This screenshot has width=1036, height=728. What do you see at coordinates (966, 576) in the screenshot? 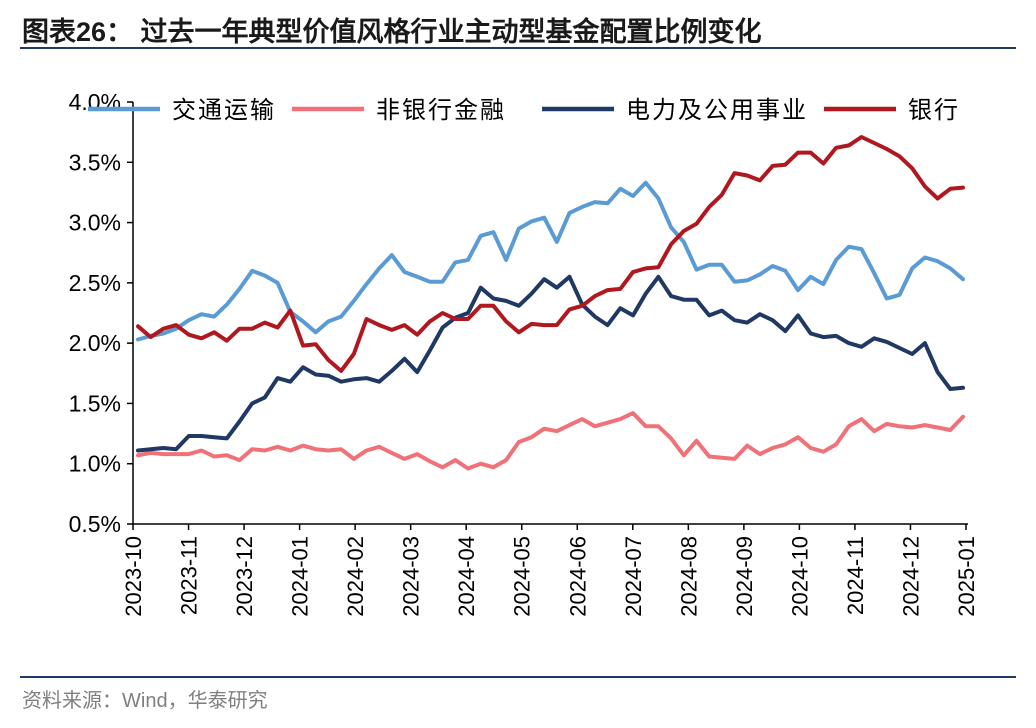
I see `x-tick-label: 2025-01` at bounding box center [966, 576].